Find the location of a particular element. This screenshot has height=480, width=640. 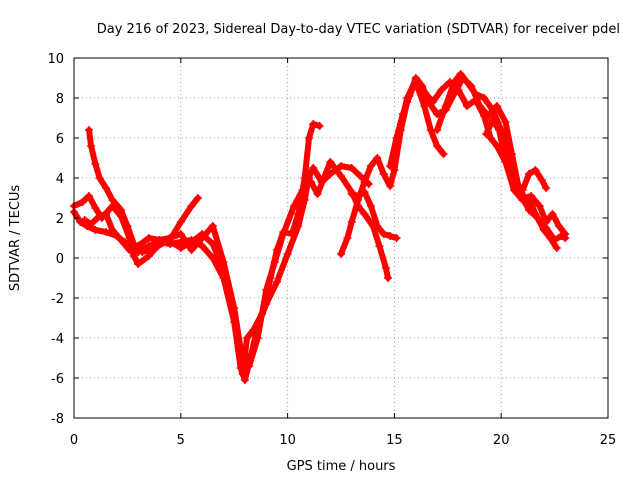

x-tick-label: 15 is located at coordinates (394, 440).